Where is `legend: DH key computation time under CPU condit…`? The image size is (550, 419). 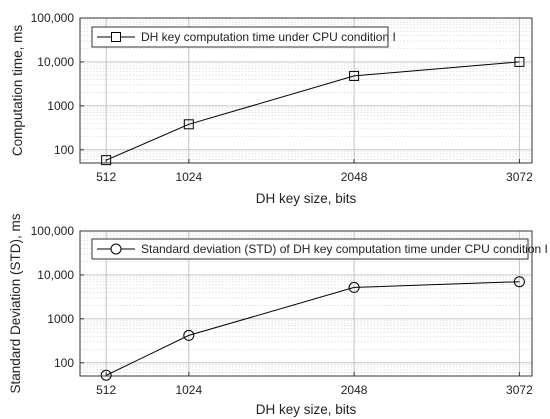 legend: DH key computation time under CPU condit… is located at coordinates (243, 37).